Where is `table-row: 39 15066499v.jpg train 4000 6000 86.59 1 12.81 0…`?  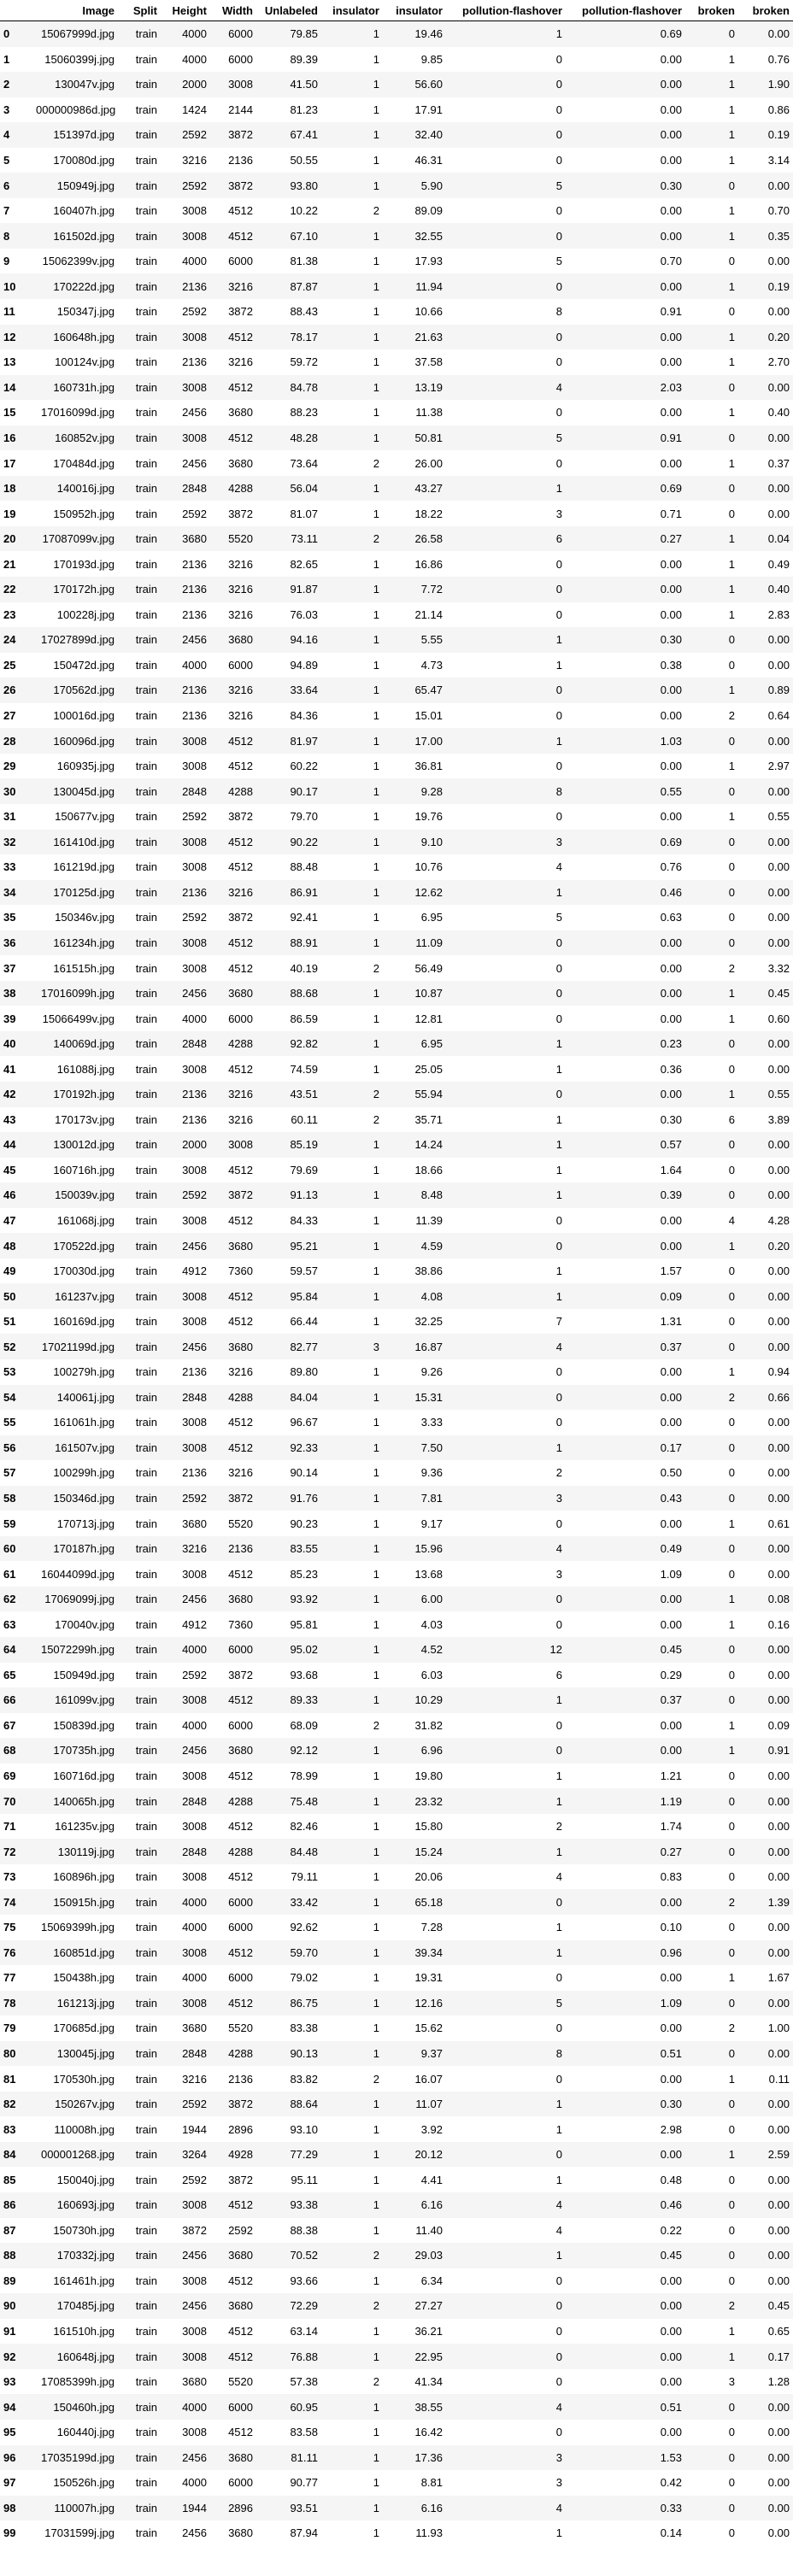
table-row: 39 15066499v.jpg train 4000 6000 86.59 1 12.81 0… is located at coordinates (396, 1018).